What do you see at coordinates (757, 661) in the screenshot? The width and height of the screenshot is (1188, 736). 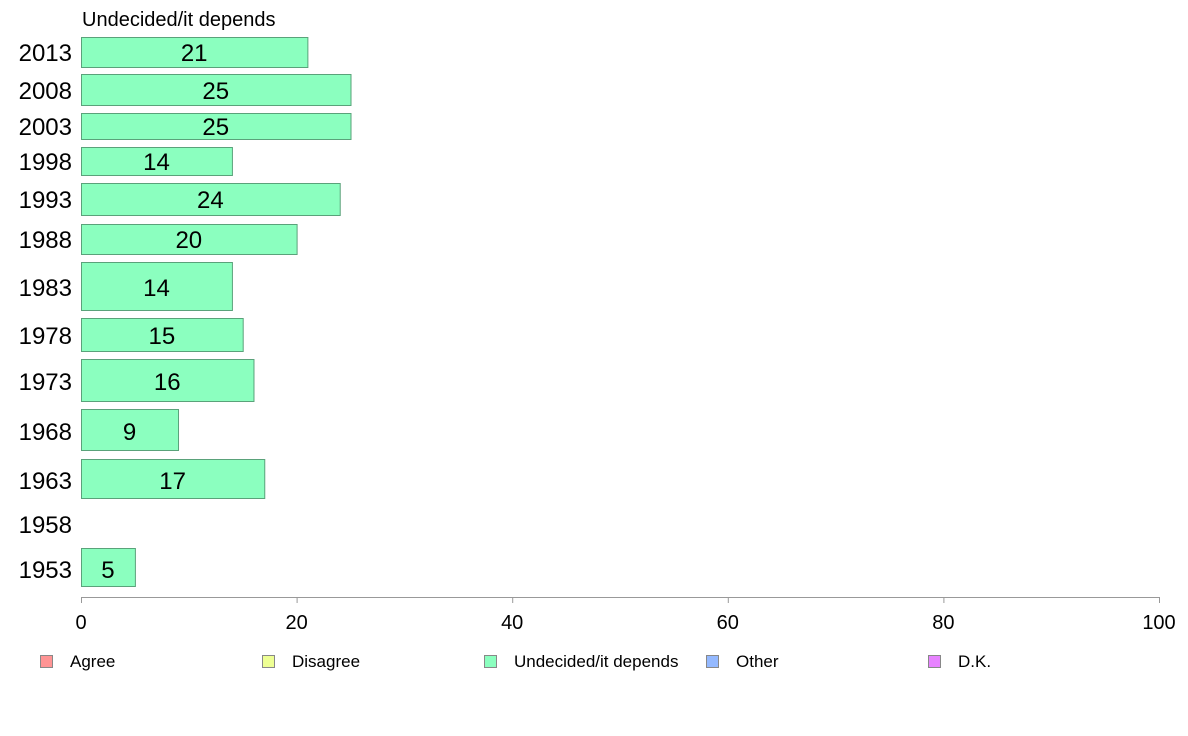 I see `legend-label: Other` at bounding box center [757, 661].